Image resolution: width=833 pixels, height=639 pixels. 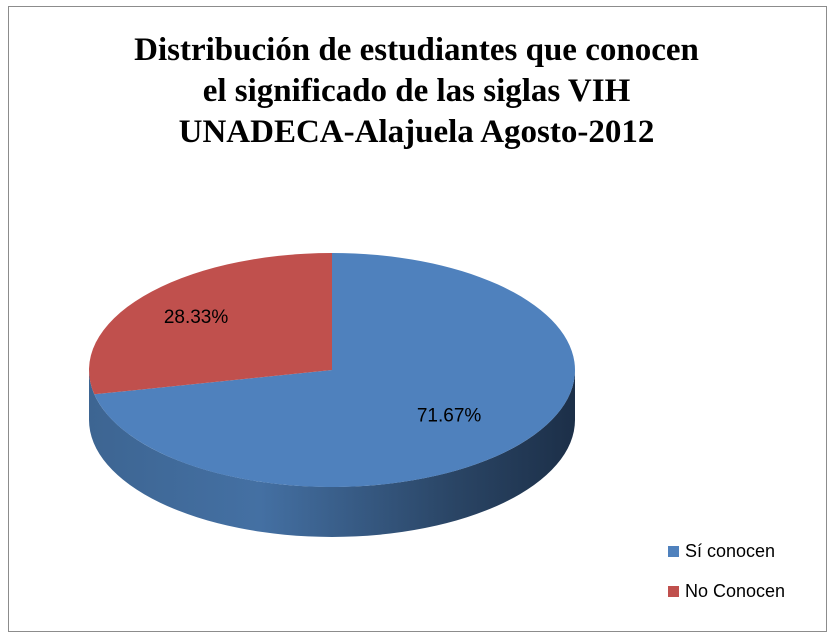 I want to click on chart-title-line-2: el significado de las siglas VIH, so click(x=416, y=91).